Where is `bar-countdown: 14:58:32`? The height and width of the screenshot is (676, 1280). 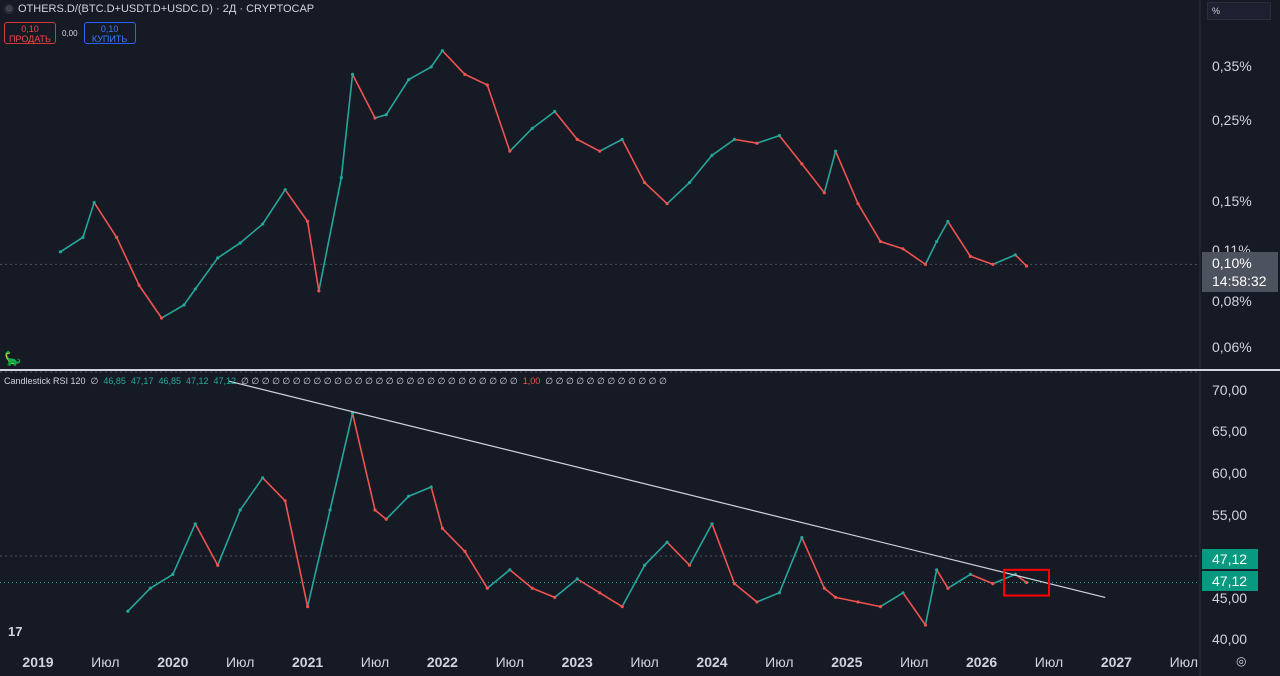 bar-countdown: 14:58:32 is located at coordinates (1245, 281).